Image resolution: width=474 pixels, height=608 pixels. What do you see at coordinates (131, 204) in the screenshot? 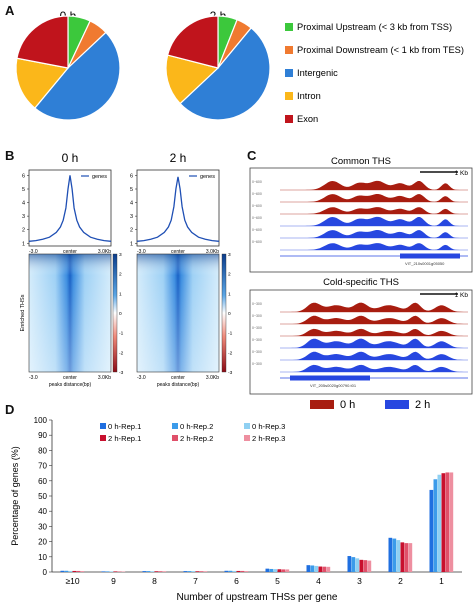
I see `profile-ytick-label: 4` at bounding box center [131, 204].